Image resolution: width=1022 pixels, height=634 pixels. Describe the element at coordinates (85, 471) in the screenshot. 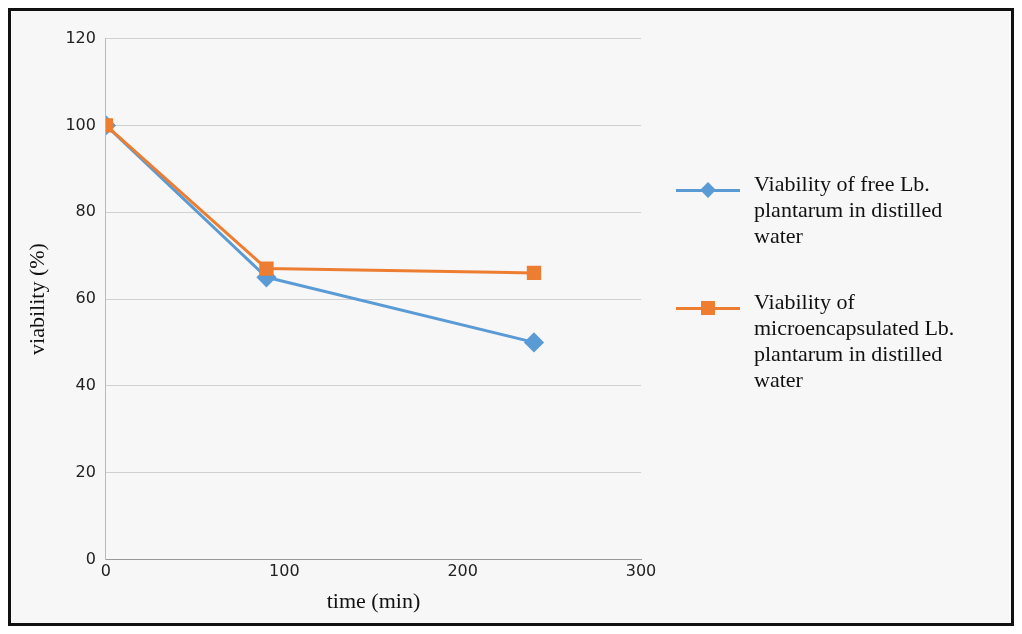

I see `y-tick-label: 20` at that location.